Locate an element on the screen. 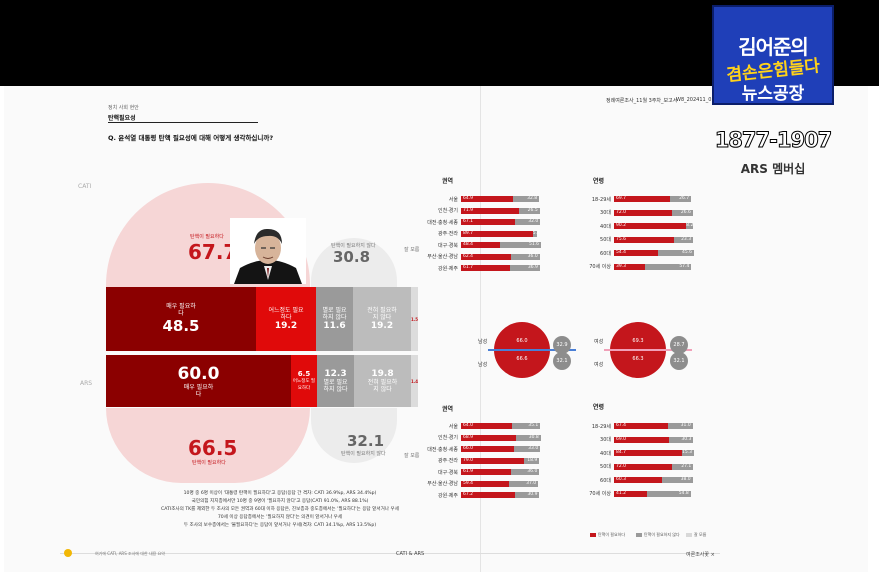 The height and width of the screenshot is (575, 879). phone-number: 1877-1907 is located at coordinates (773, 140).